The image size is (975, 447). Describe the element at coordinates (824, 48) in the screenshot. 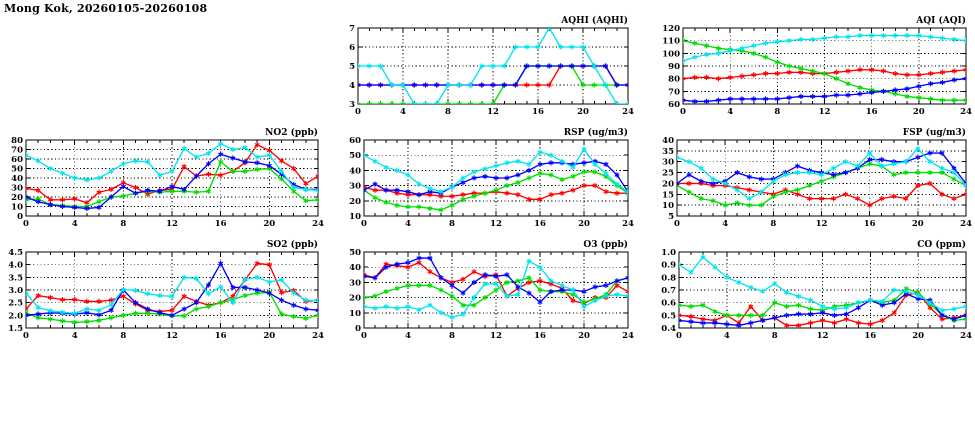

I see `series-day4` at that location.